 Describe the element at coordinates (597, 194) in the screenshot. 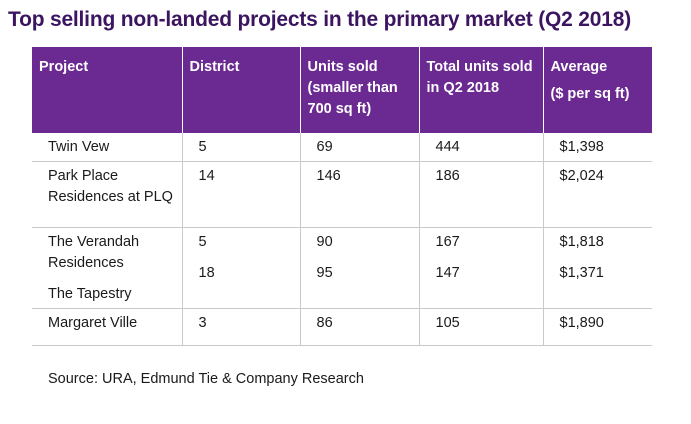

I see `cell-average: $2,024` at that location.